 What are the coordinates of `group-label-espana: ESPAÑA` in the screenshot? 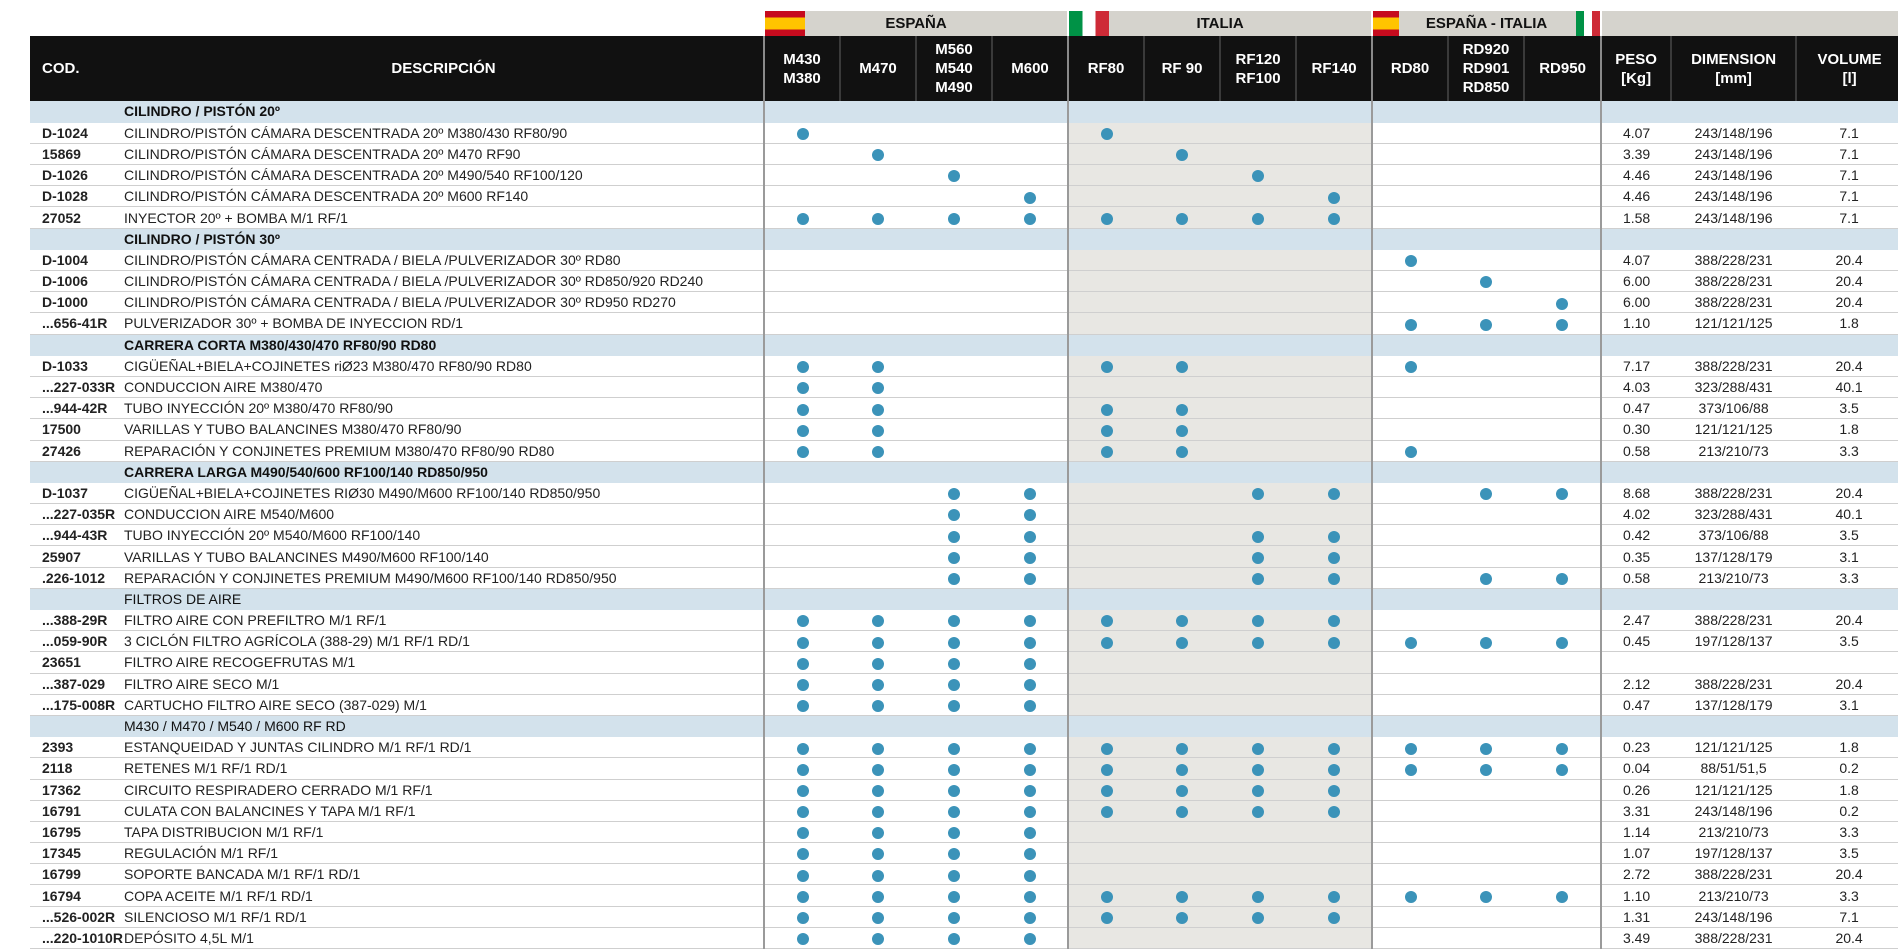 It's located at (916, 23).